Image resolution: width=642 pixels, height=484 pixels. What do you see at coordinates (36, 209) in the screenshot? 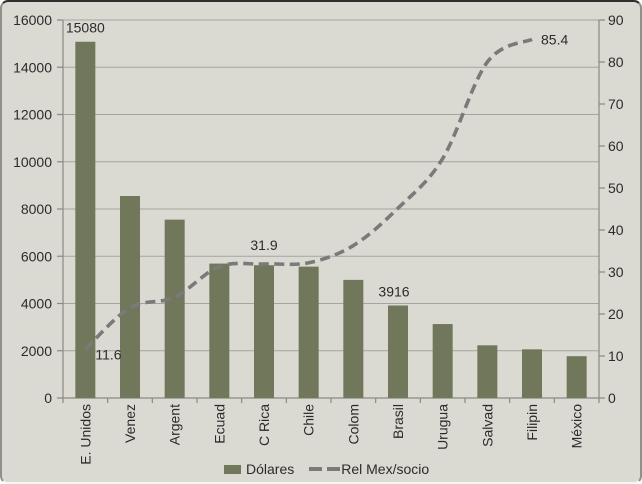
I see `left-axis-tick-label: 8000` at bounding box center [36, 209].